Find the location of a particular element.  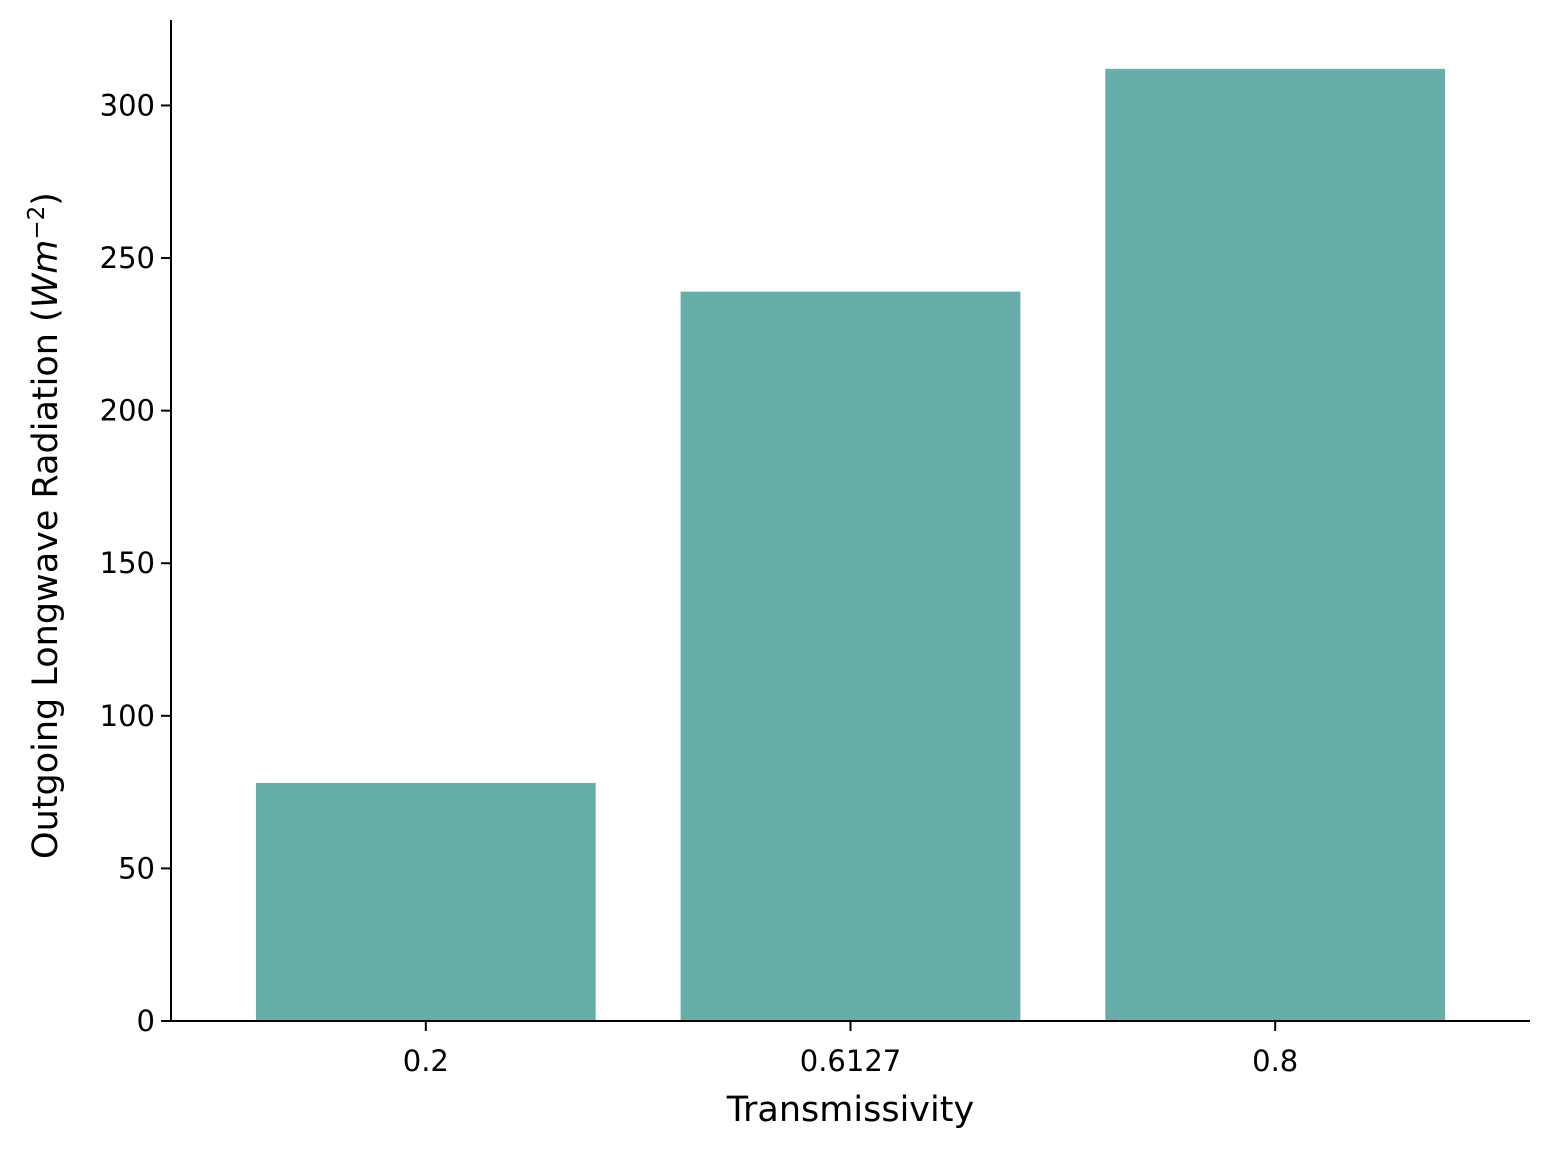

y-axis-title: Outgoing Longwave Radiation (Wm−2) is located at coordinates (45, 525).